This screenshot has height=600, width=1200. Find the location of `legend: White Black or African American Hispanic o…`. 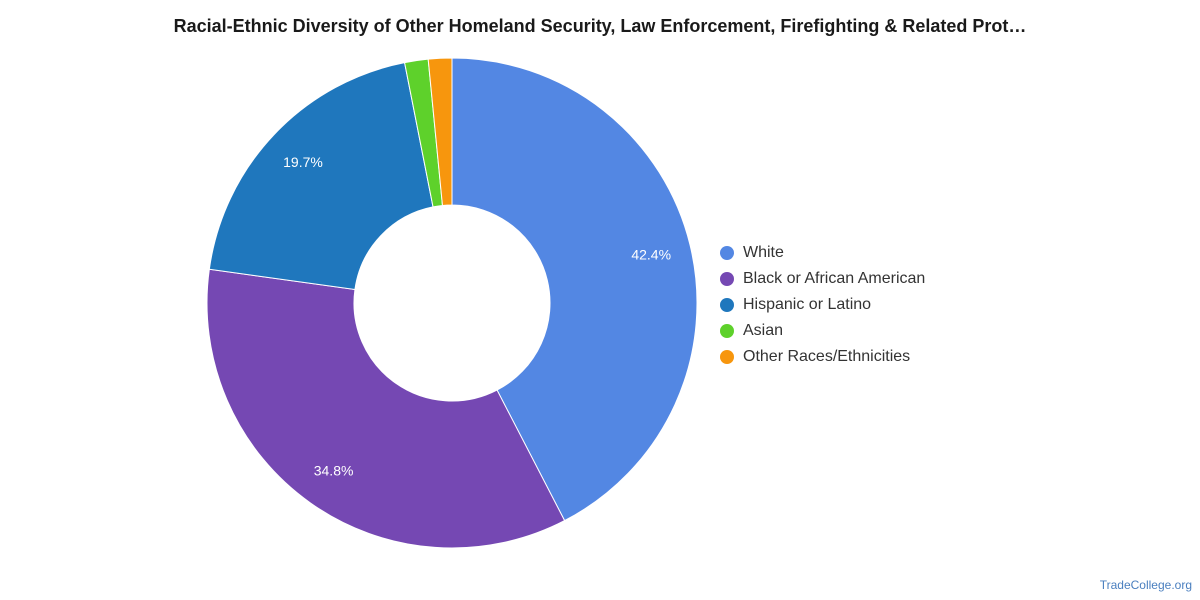

legend: White Black or African American Hispanic o… is located at coordinates (822, 305).